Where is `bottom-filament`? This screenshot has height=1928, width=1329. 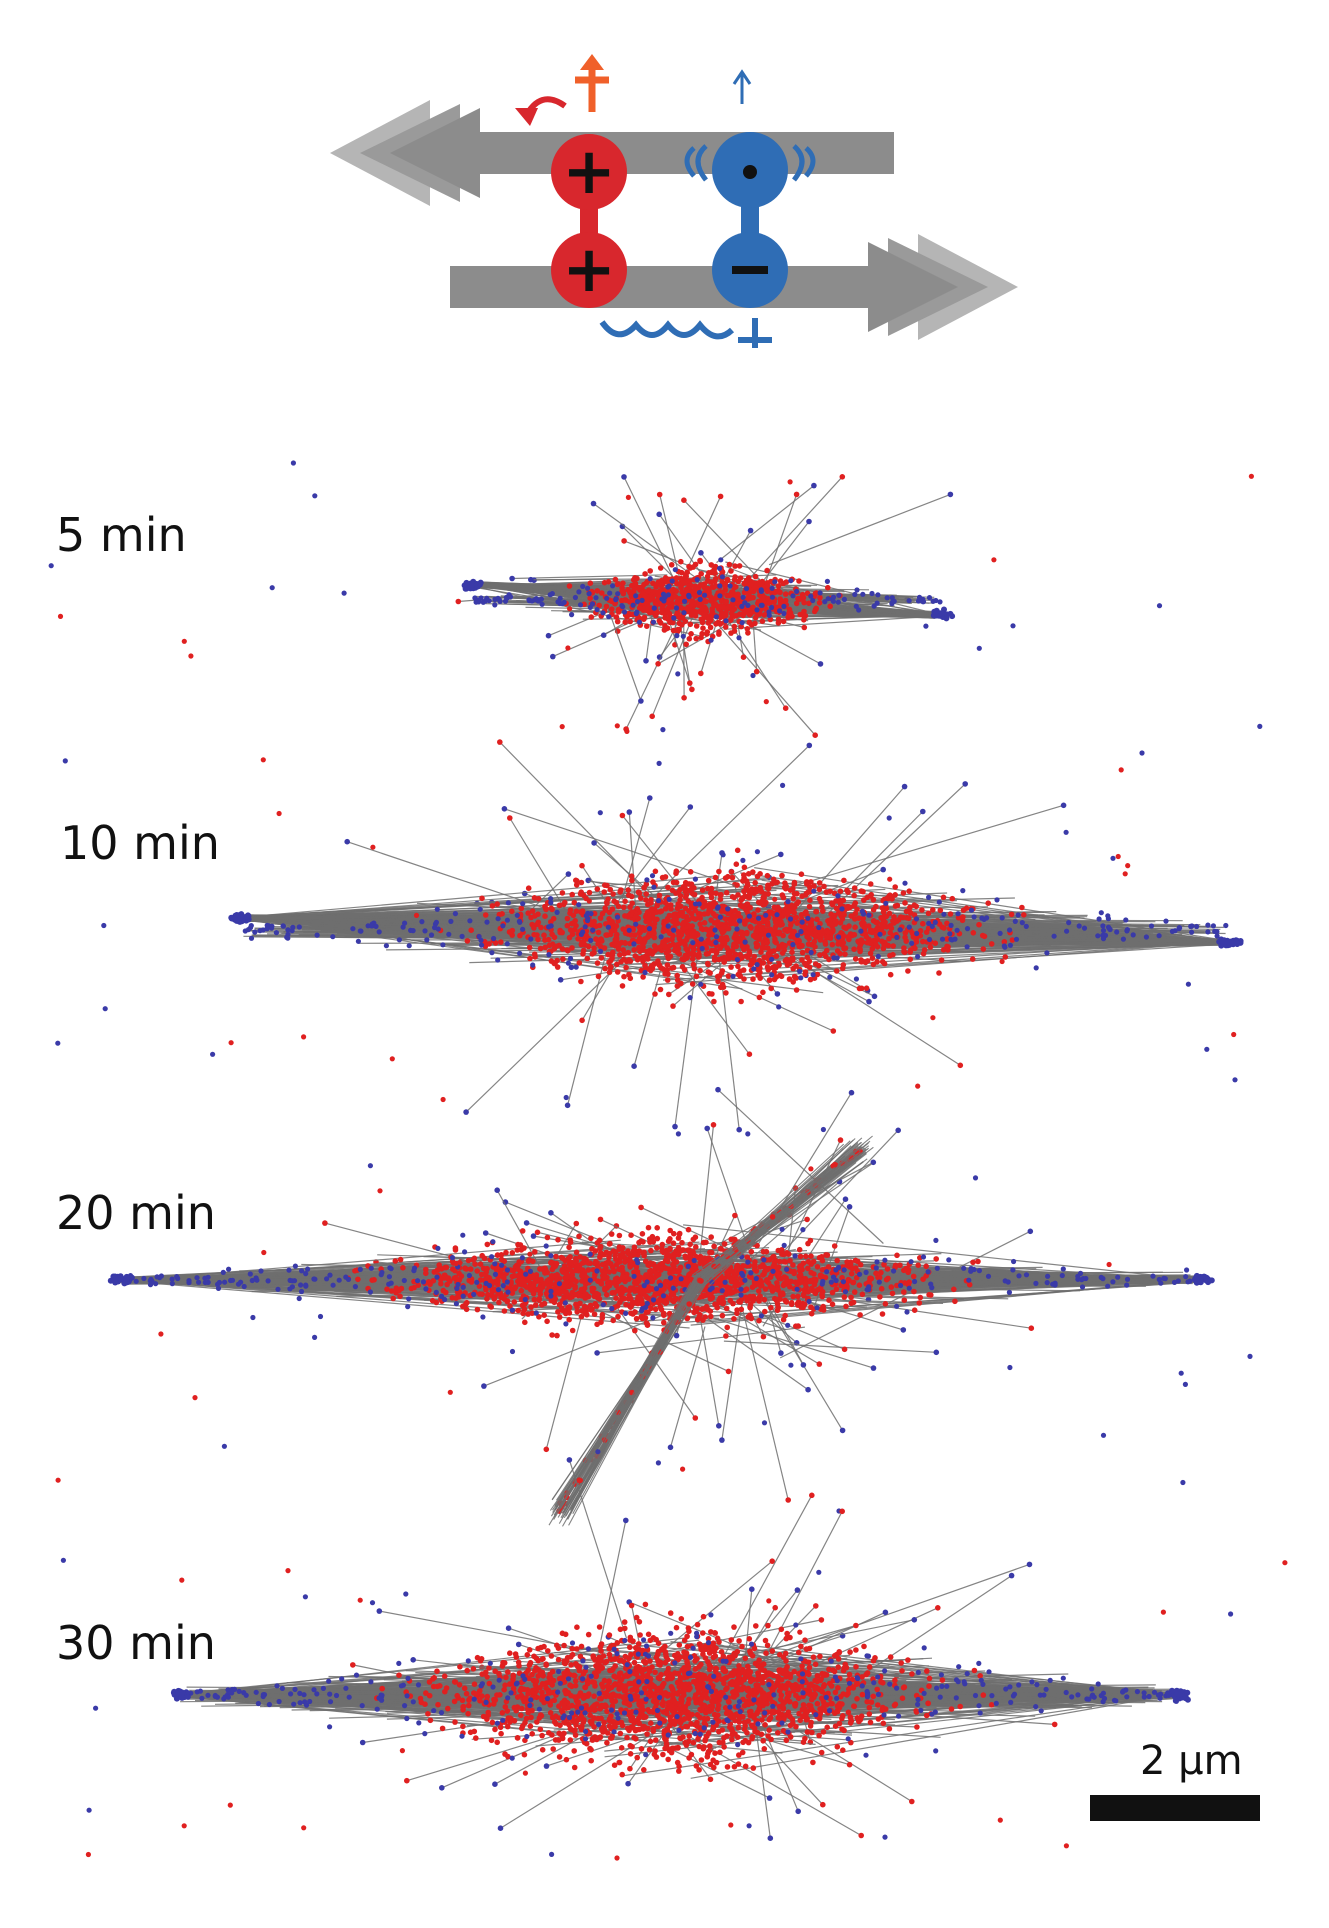 bottom-filament is located at coordinates (680, 287).